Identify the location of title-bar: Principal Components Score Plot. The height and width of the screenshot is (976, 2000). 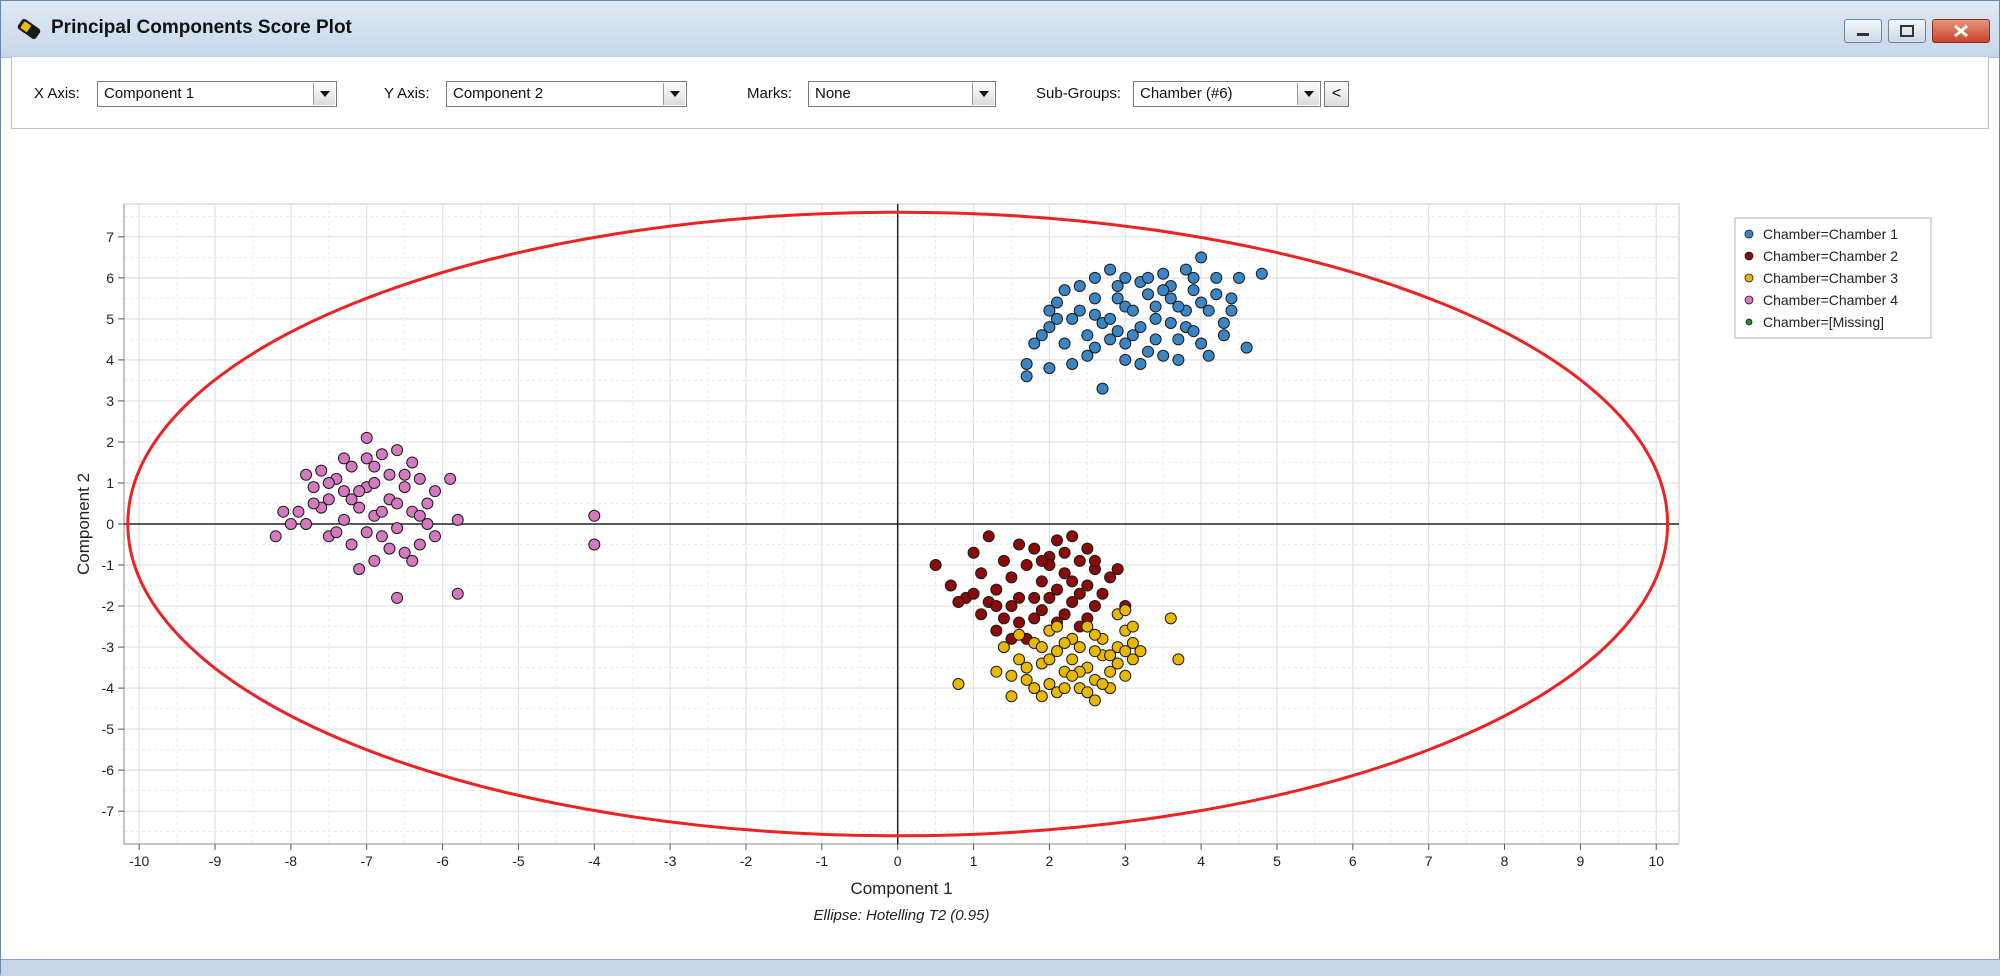
(1000, 29).